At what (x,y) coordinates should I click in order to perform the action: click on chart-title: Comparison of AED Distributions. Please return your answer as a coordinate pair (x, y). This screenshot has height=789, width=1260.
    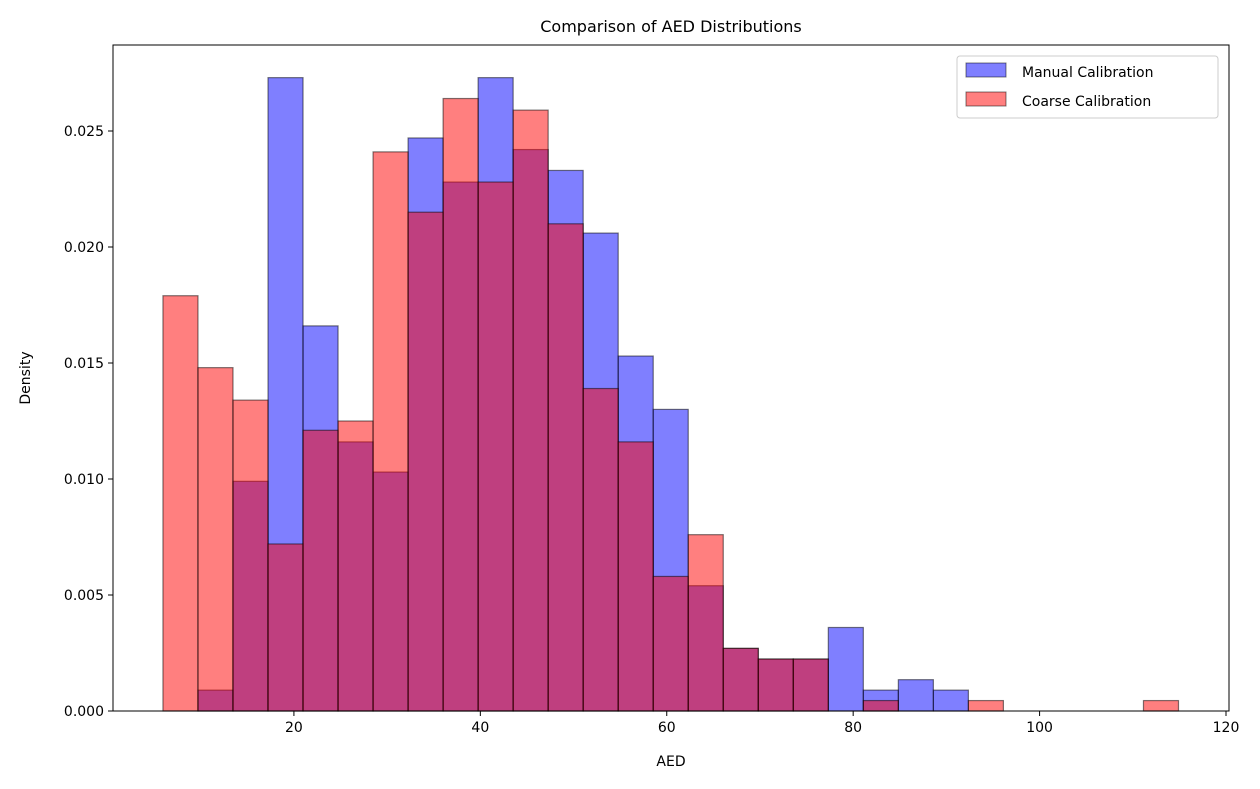
    Looking at the image, I should click on (671, 26).